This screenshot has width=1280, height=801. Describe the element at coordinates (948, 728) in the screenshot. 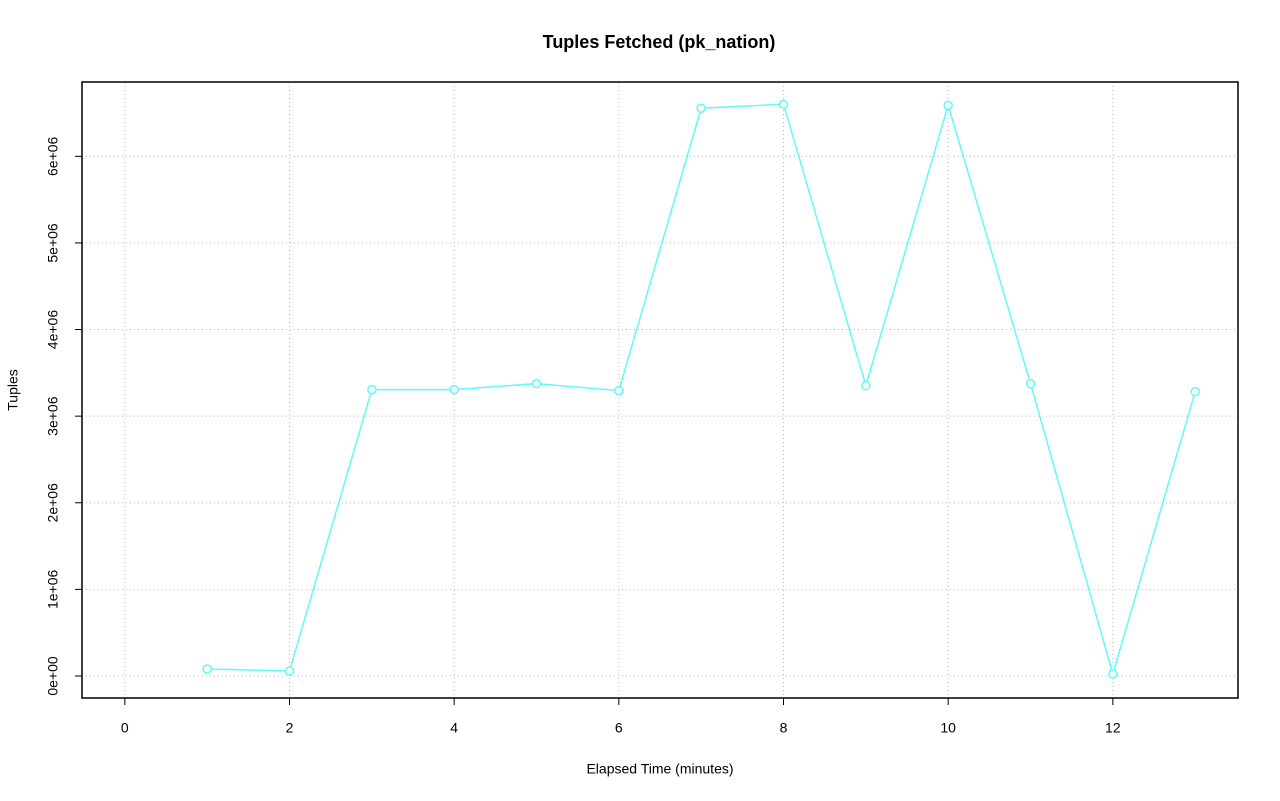

I see `x-tick-label: 10` at that location.